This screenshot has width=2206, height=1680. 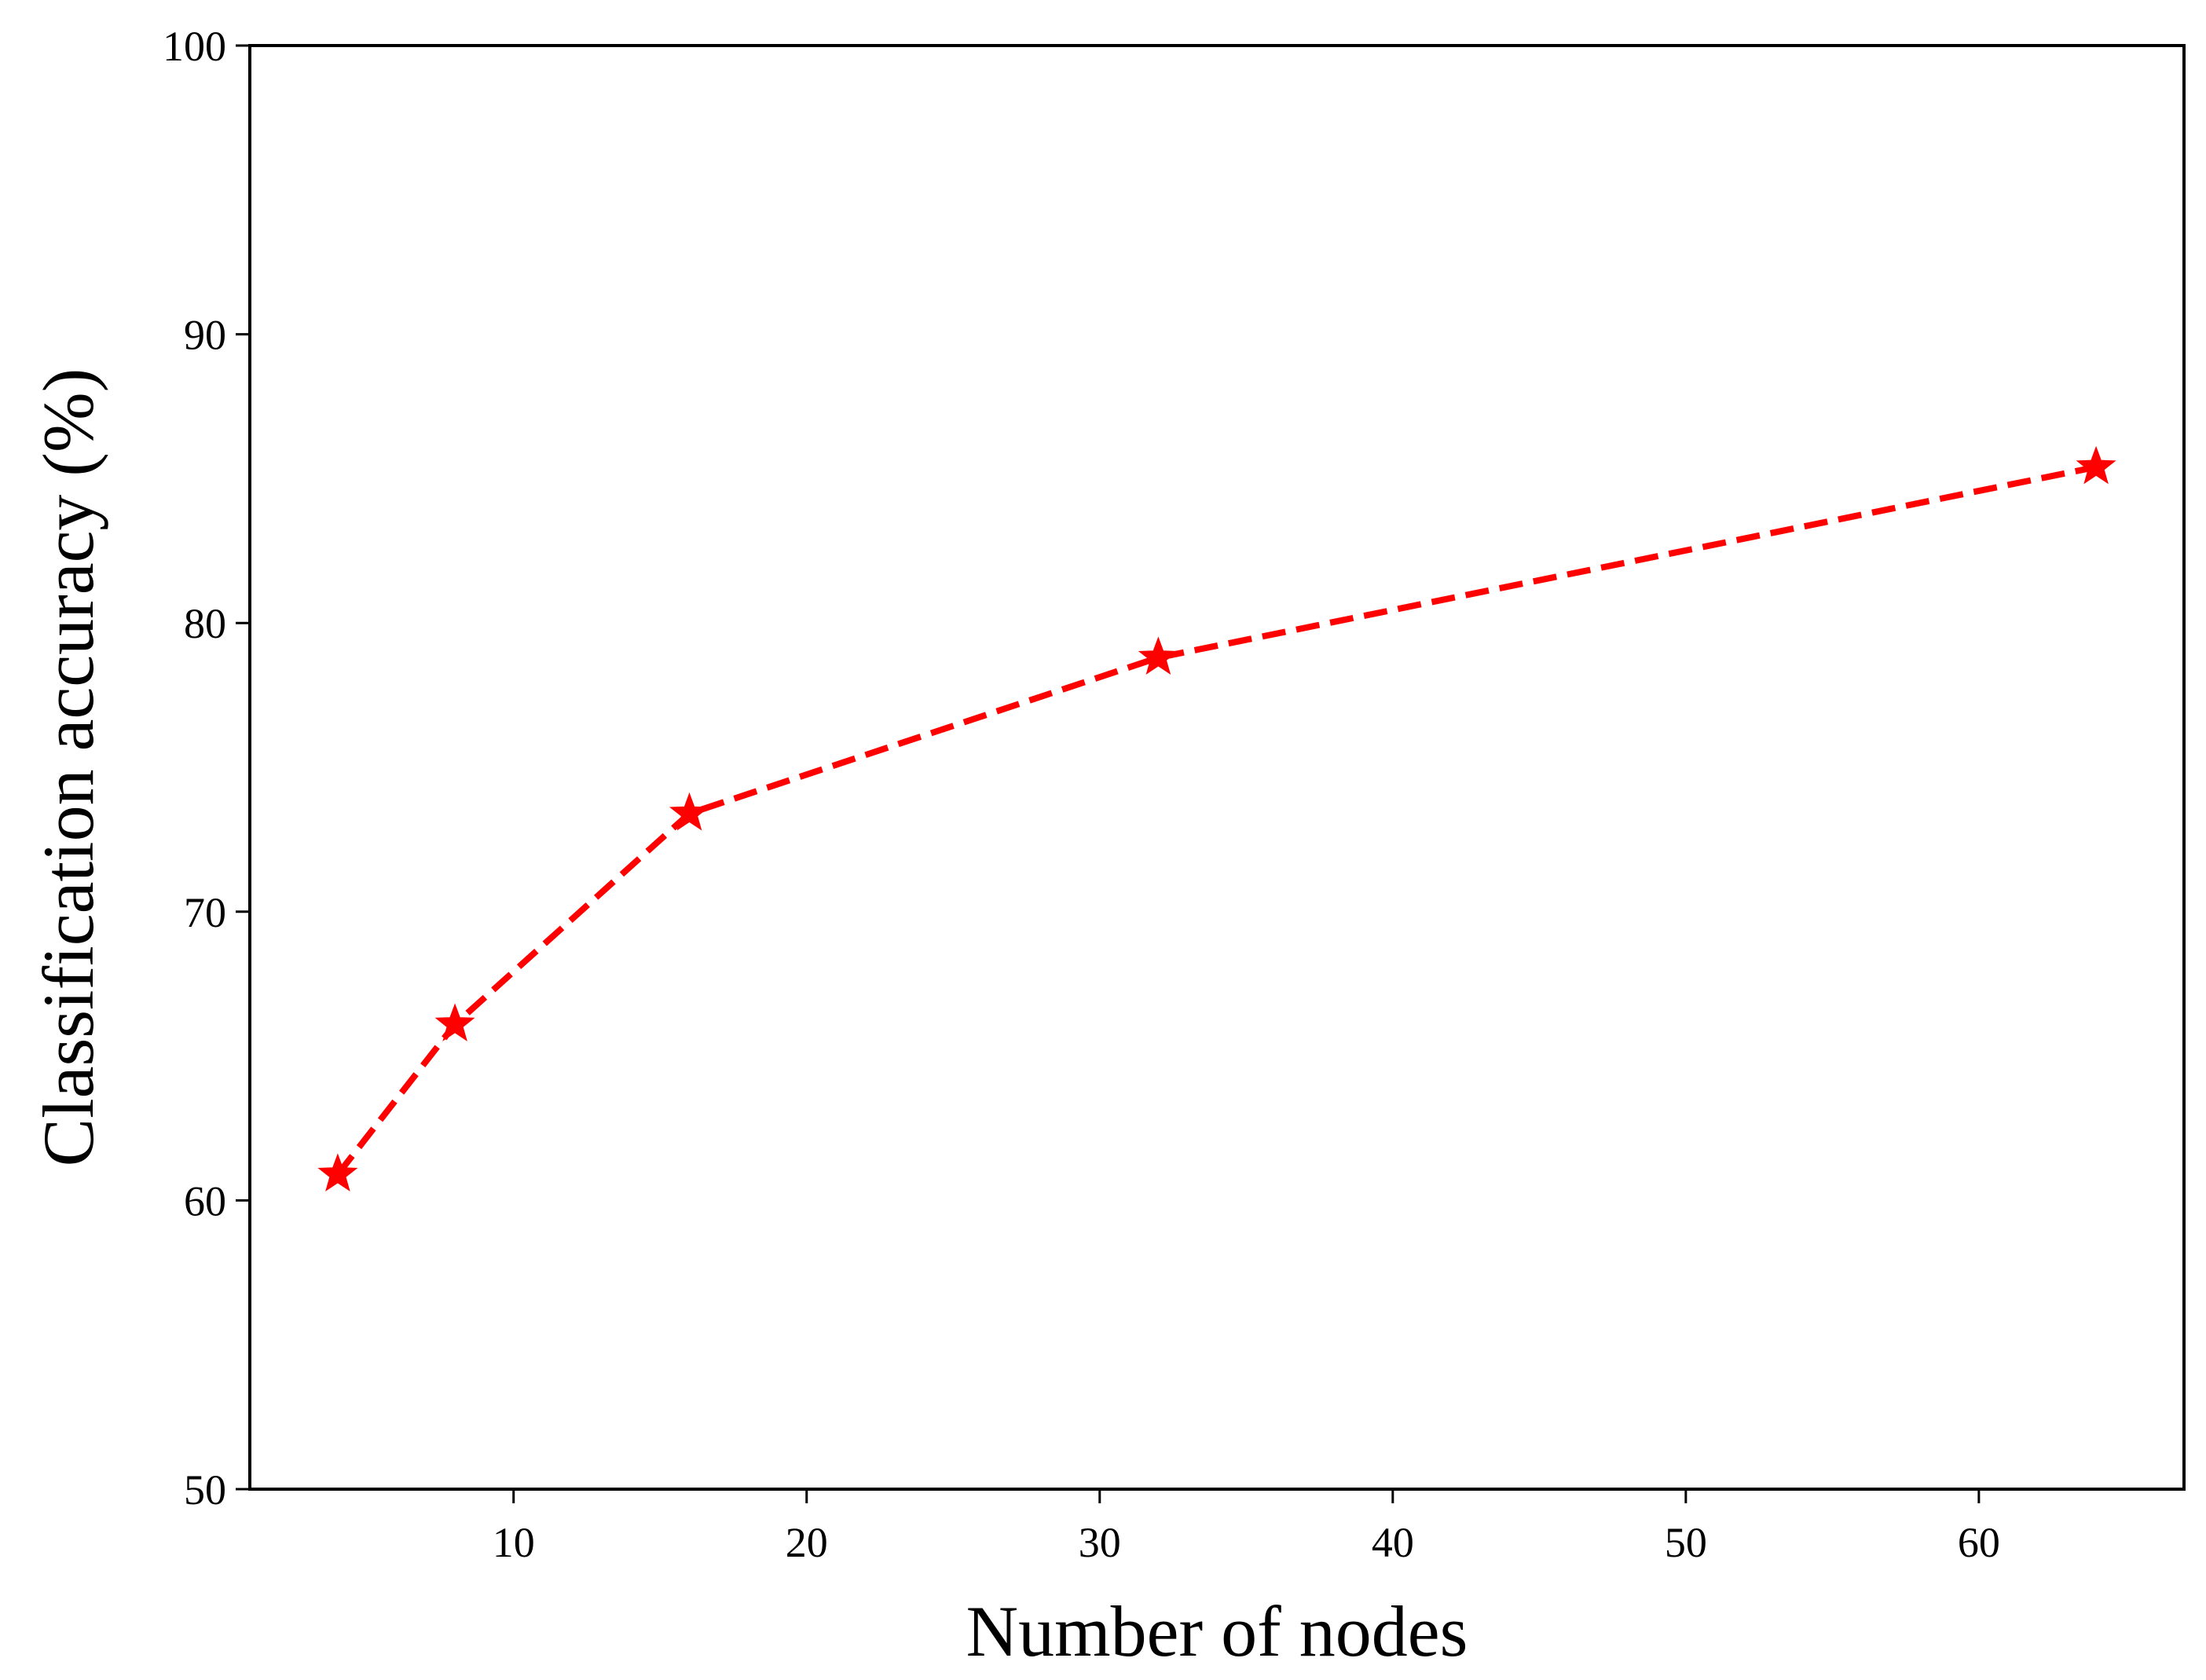 What do you see at coordinates (68, 767) in the screenshot?
I see `y-axis-title: Classification accuracy (%)` at bounding box center [68, 767].